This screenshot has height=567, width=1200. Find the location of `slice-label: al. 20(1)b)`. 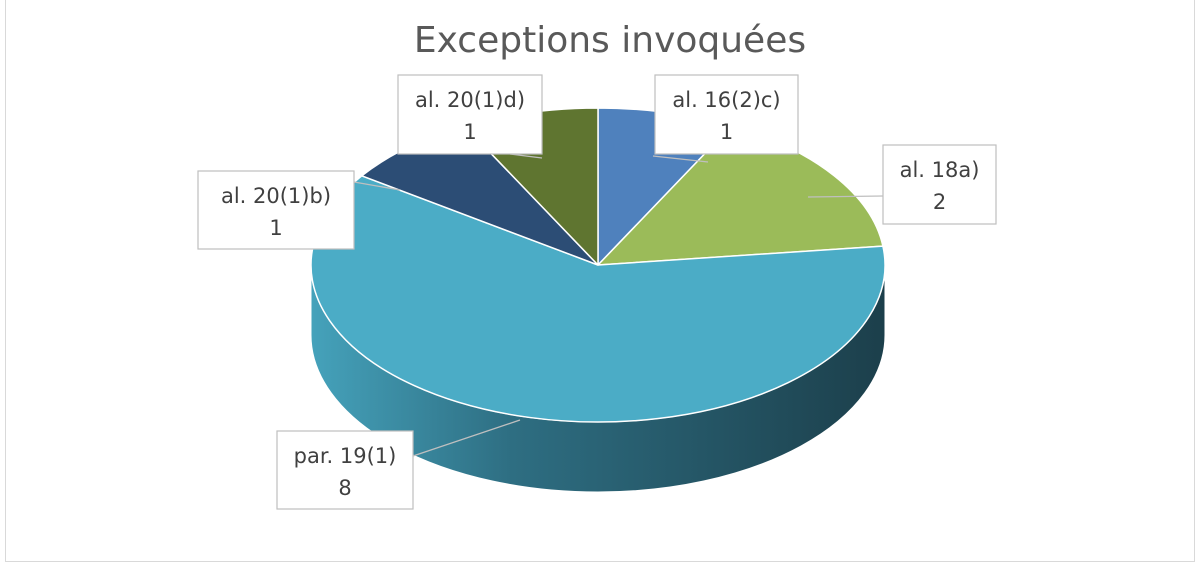

slice-label: al. 20(1)b) is located at coordinates (276, 196).